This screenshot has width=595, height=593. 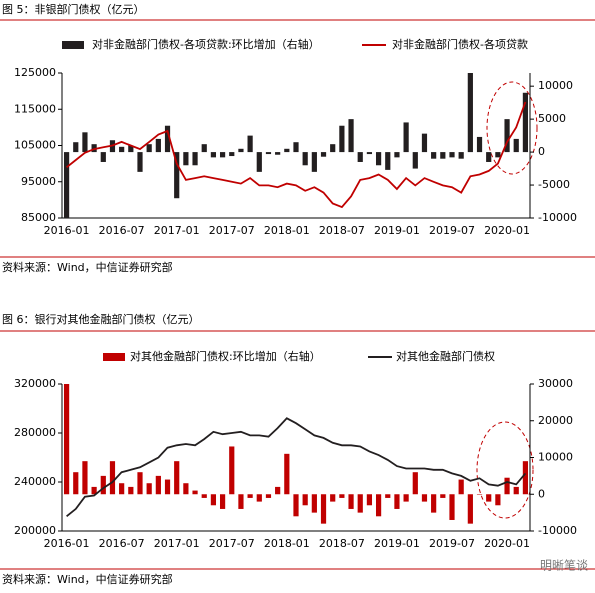 What do you see at coordinates (555, 383) in the screenshot?
I see `y2-tick-label: 30000` at bounding box center [555, 383].